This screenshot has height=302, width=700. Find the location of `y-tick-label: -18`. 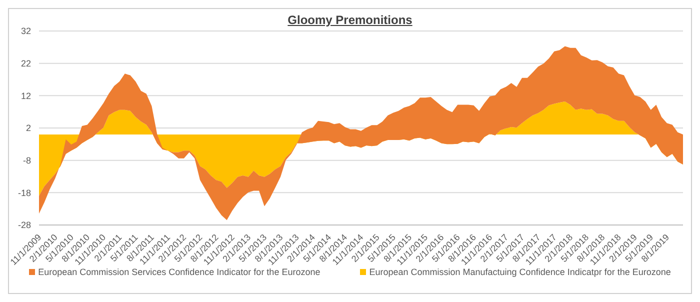

y-tick-label: -18 is located at coordinates (24, 193).